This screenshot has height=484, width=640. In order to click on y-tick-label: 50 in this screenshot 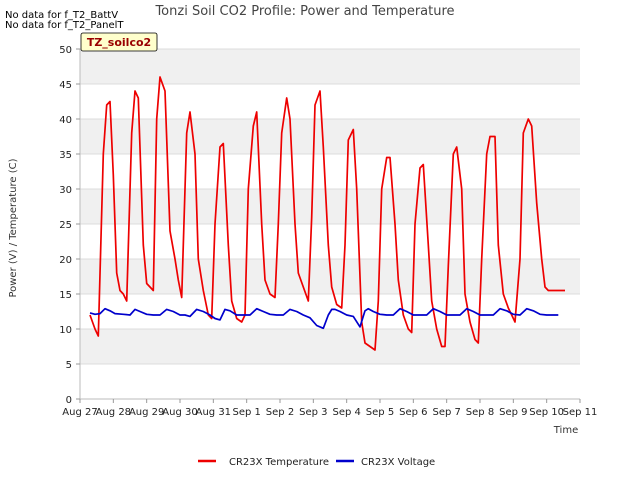, I will do `click(65, 50)`.